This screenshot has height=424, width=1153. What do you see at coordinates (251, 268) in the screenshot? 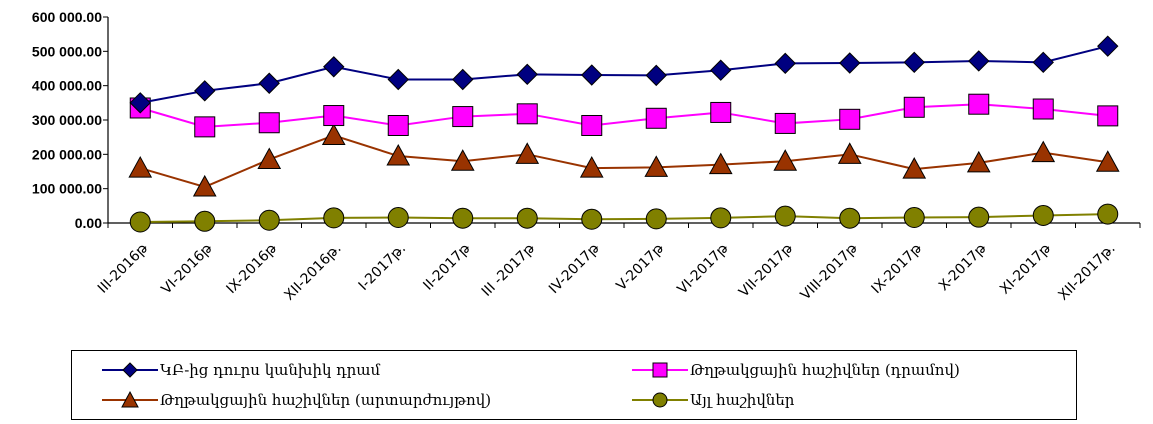
I see `x-tick-label: IX-2016թ` at bounding box center [251, 268].